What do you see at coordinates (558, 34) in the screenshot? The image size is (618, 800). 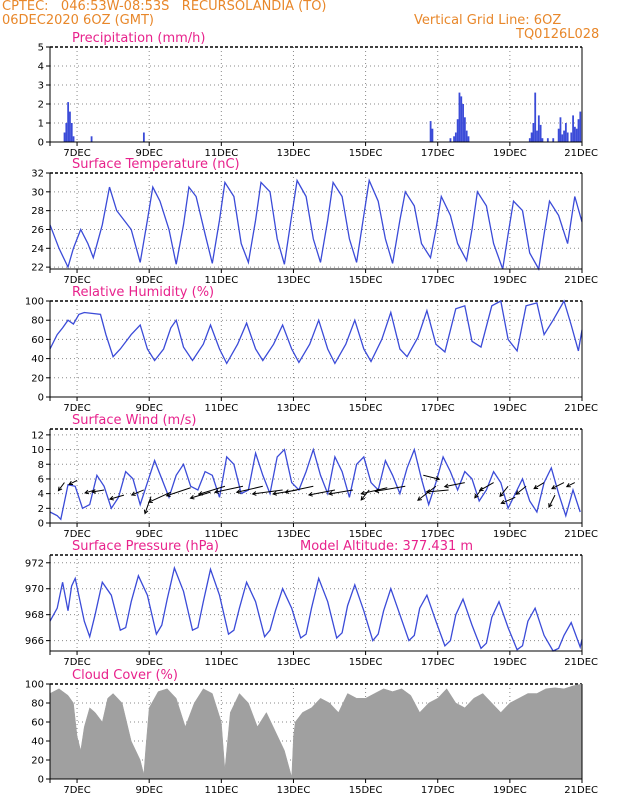 I see `product-code: TQ0126L028` at bounding box center [558, 34].